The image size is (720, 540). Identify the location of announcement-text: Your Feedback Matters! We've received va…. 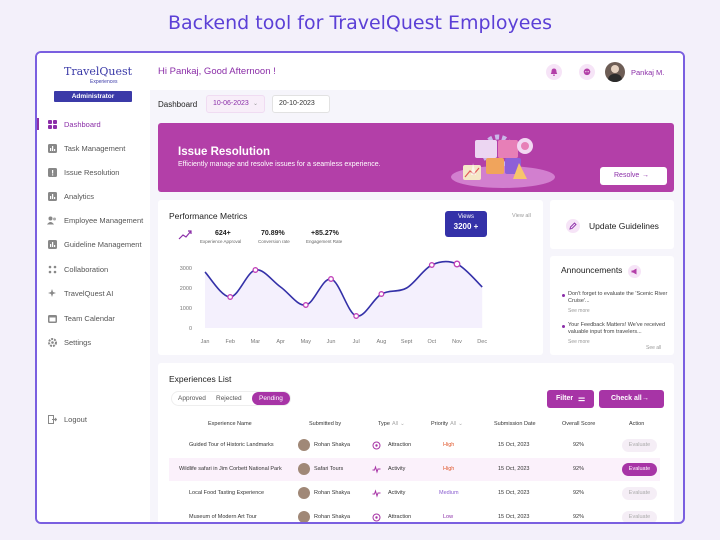
(617, 328).